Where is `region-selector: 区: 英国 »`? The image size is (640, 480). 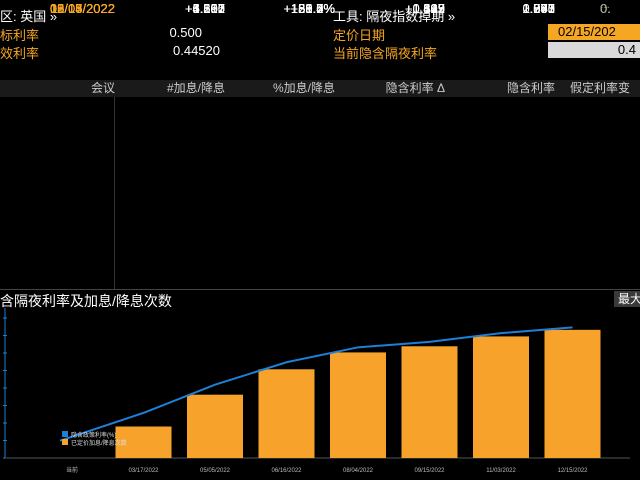 region-selector: 区: 英国 » is located at coordinates (29, 16).